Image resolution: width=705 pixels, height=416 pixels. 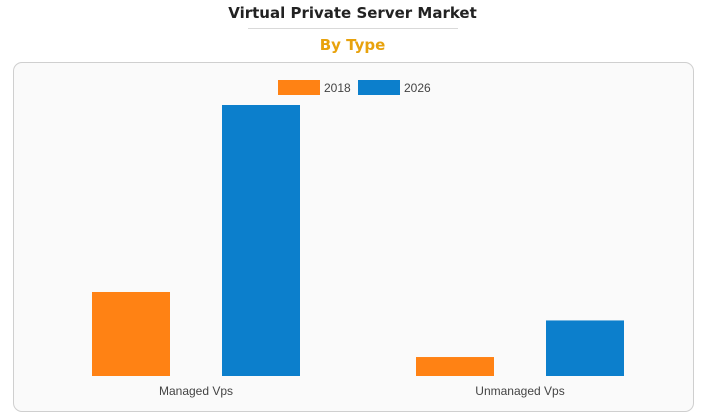 What do you see at coordinates (337, 88) in the screenshot?
I see `legend-label-2018: 2018` at bounding box center [337, 88].